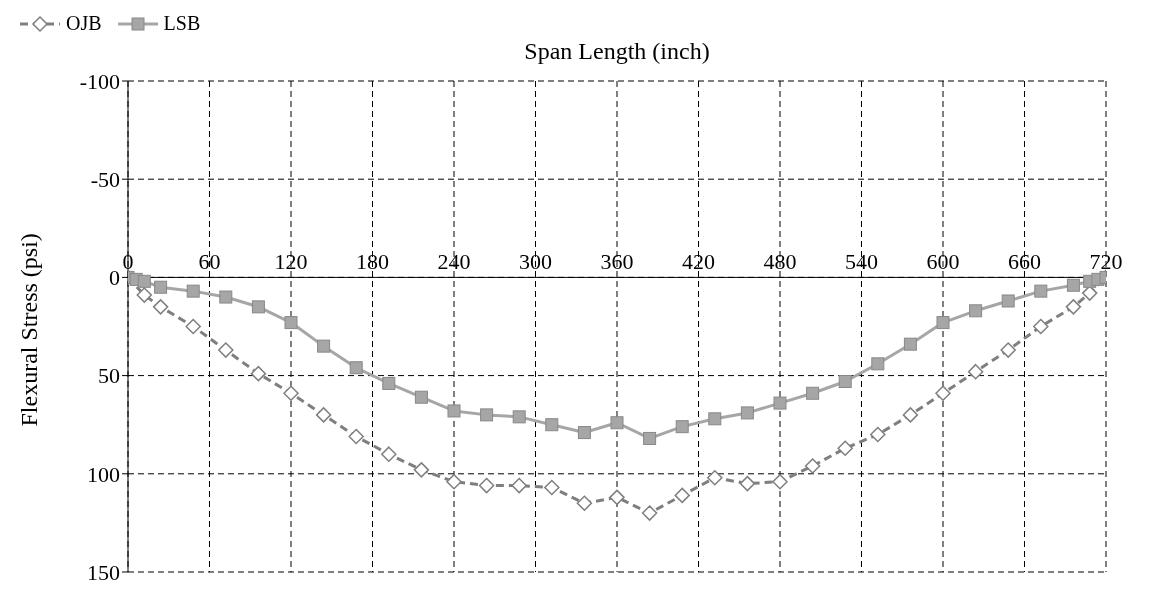  I want to click on y-tick-label: -100, so click(99, 81).